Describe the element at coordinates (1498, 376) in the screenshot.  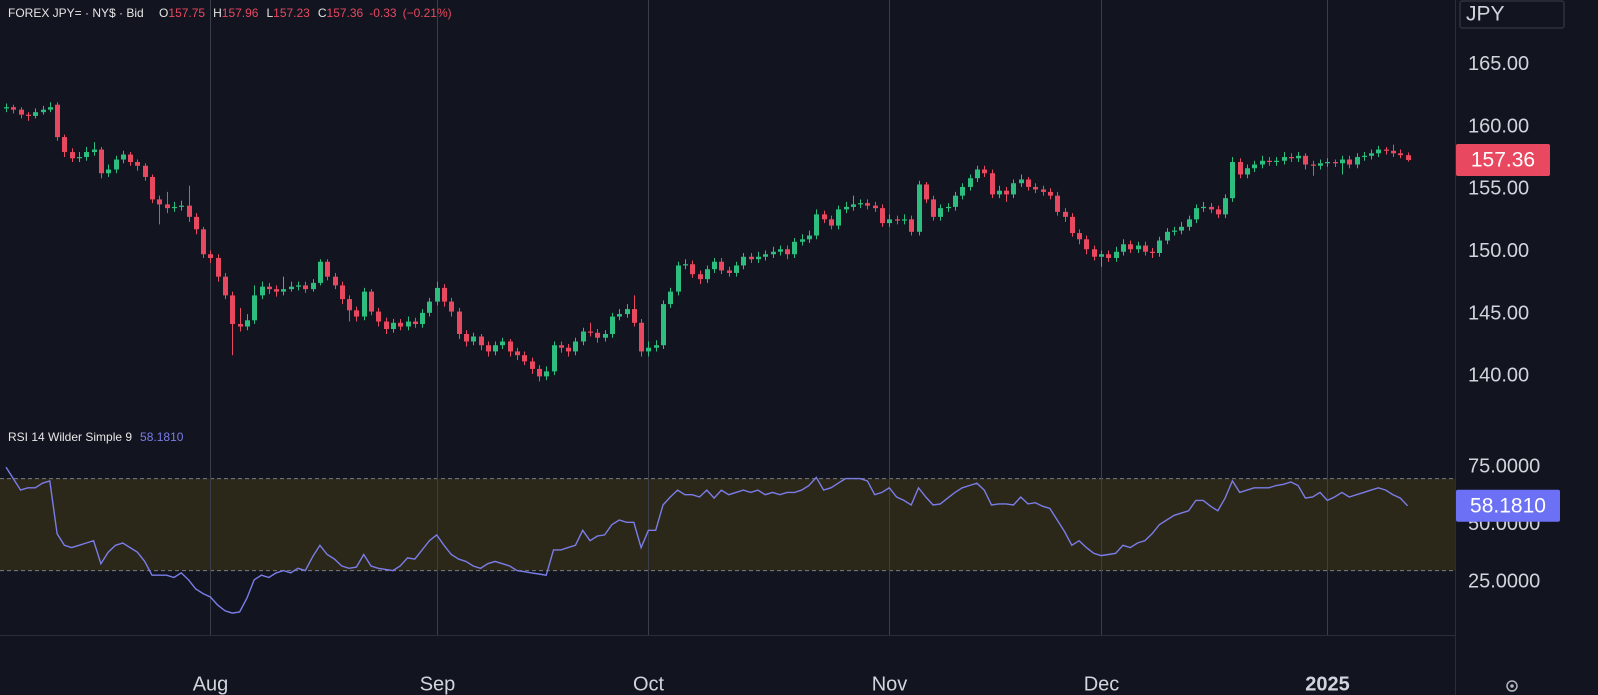
I see `y-tick-label: 140.00` at that location.